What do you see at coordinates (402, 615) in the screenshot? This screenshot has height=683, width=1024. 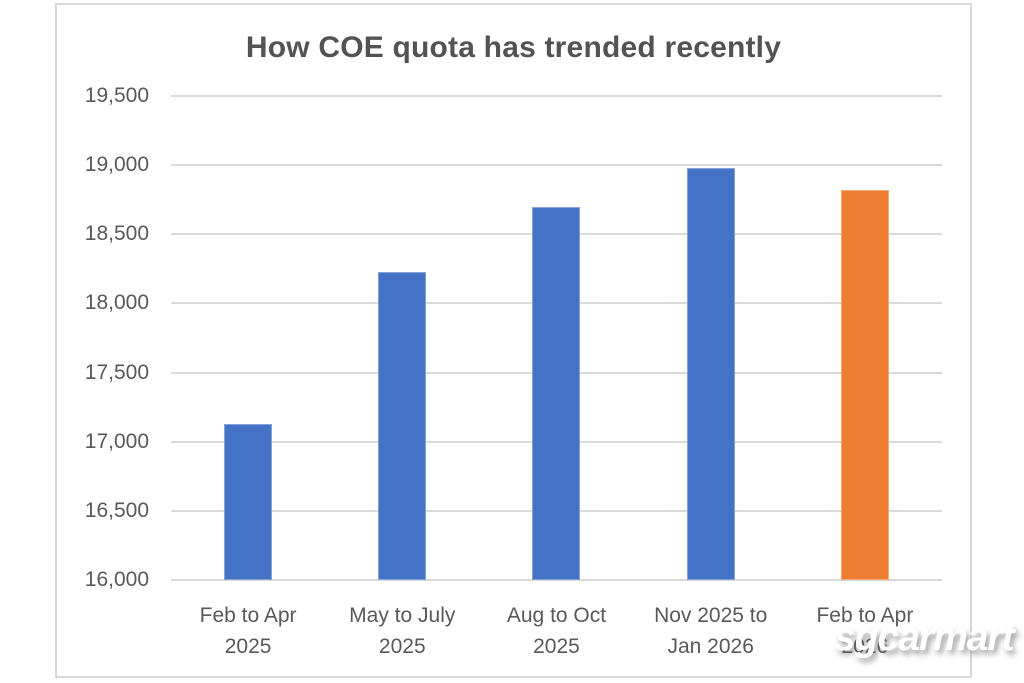 I see `x-tick-label-line: May to July` at bounding box center [402, 615].